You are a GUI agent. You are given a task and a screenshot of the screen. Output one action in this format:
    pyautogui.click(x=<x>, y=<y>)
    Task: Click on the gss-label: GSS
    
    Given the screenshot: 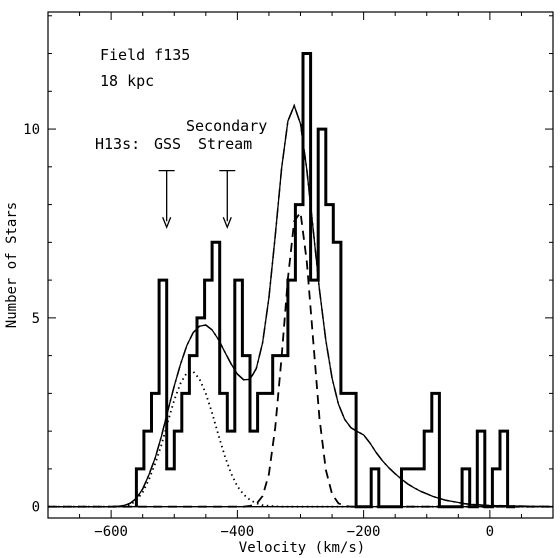 What is the action you would take?
    pyautogui.click(x=167, y=144)
    